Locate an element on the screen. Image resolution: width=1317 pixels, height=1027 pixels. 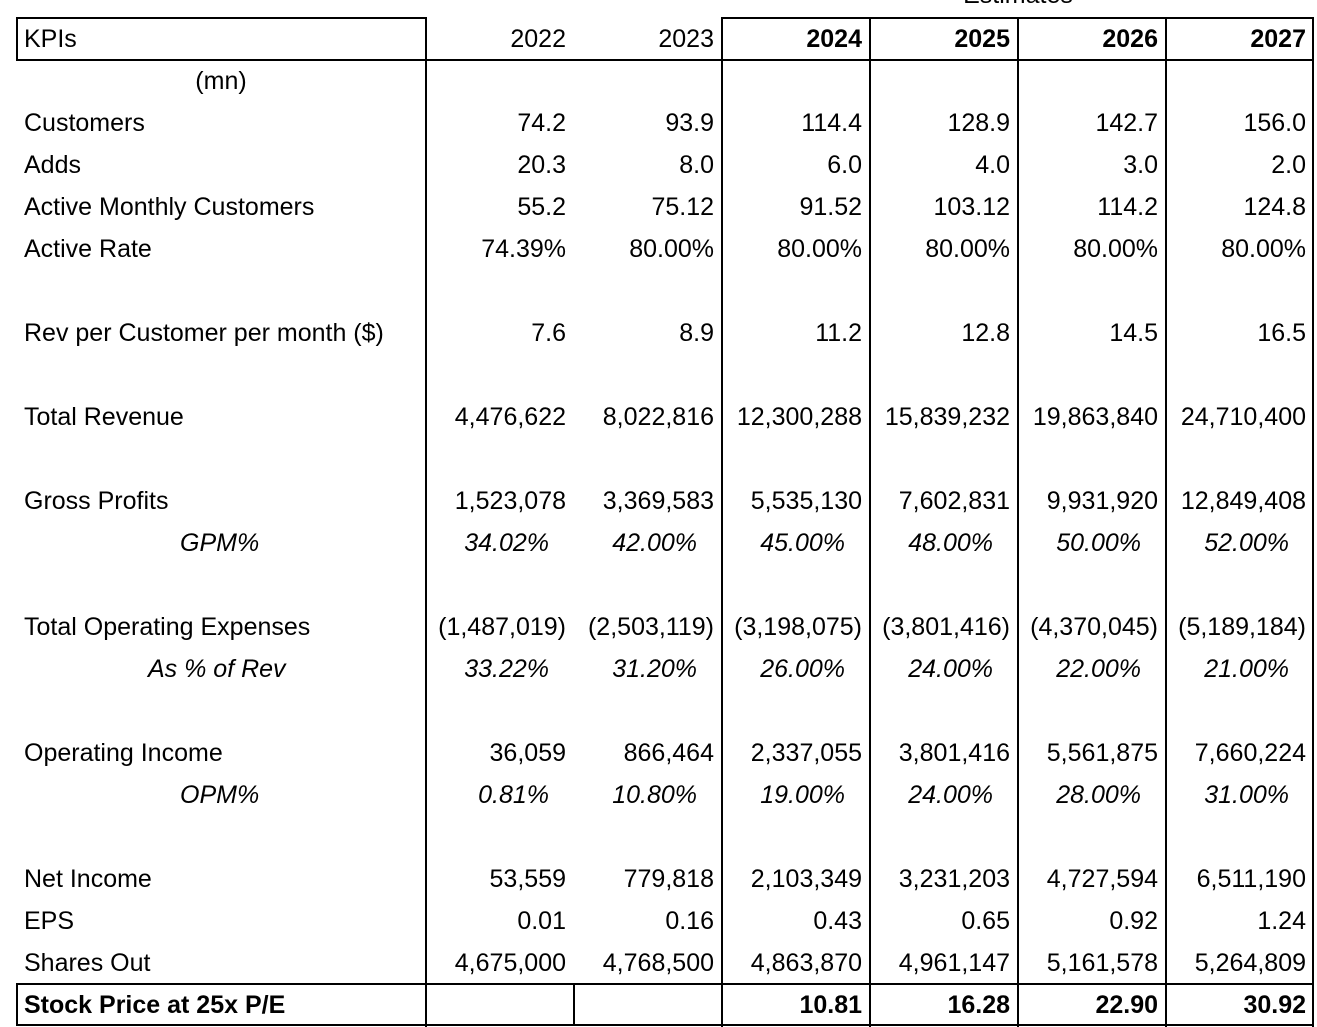
cell-value: 12,300,288 is located at coordinates (799, 417).